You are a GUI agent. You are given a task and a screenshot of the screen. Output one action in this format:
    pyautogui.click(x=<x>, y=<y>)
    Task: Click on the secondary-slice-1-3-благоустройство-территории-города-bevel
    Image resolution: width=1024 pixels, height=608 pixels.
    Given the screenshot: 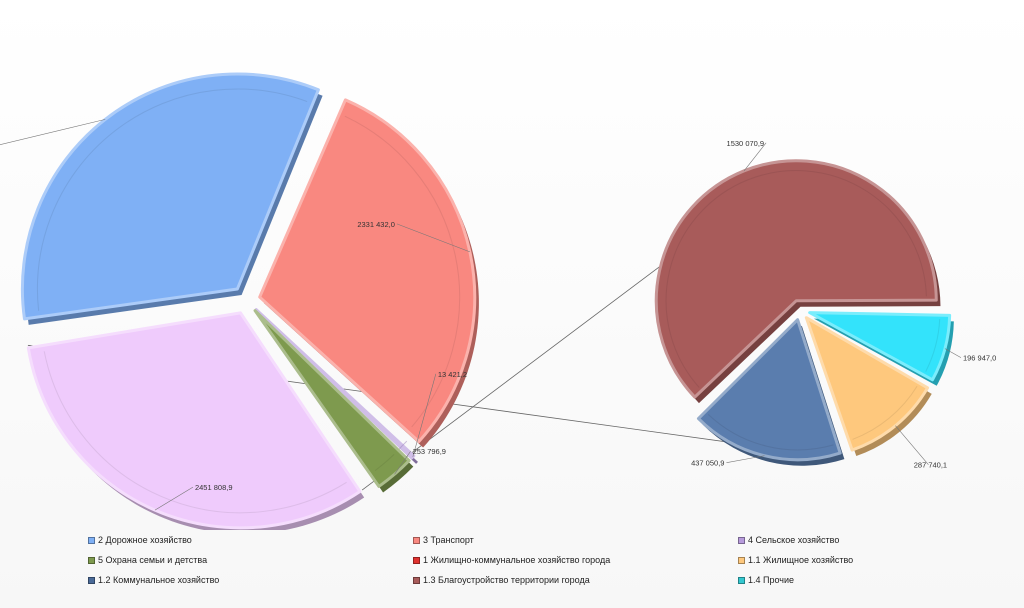 What is the action you would take?
    pyautogui.click(x=796, y=279)
    